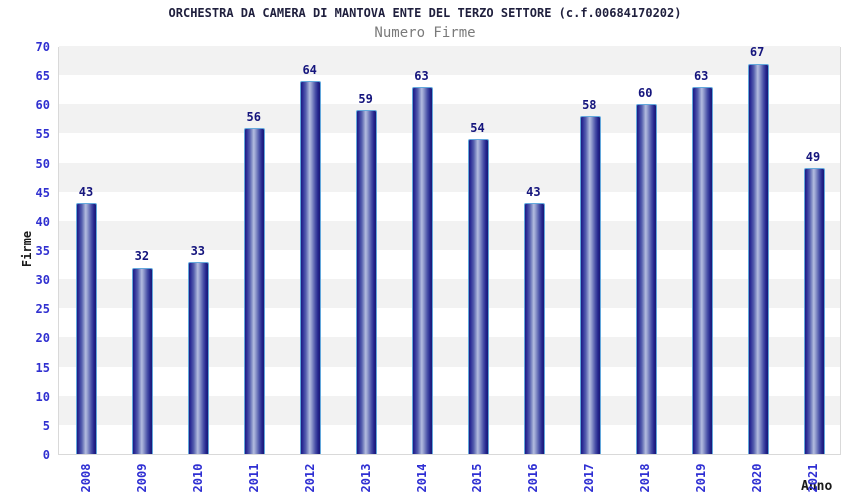 The height and width of the screenshot is (500, 850). I want to click on x-tick-label: 2009, so click(141, 478).